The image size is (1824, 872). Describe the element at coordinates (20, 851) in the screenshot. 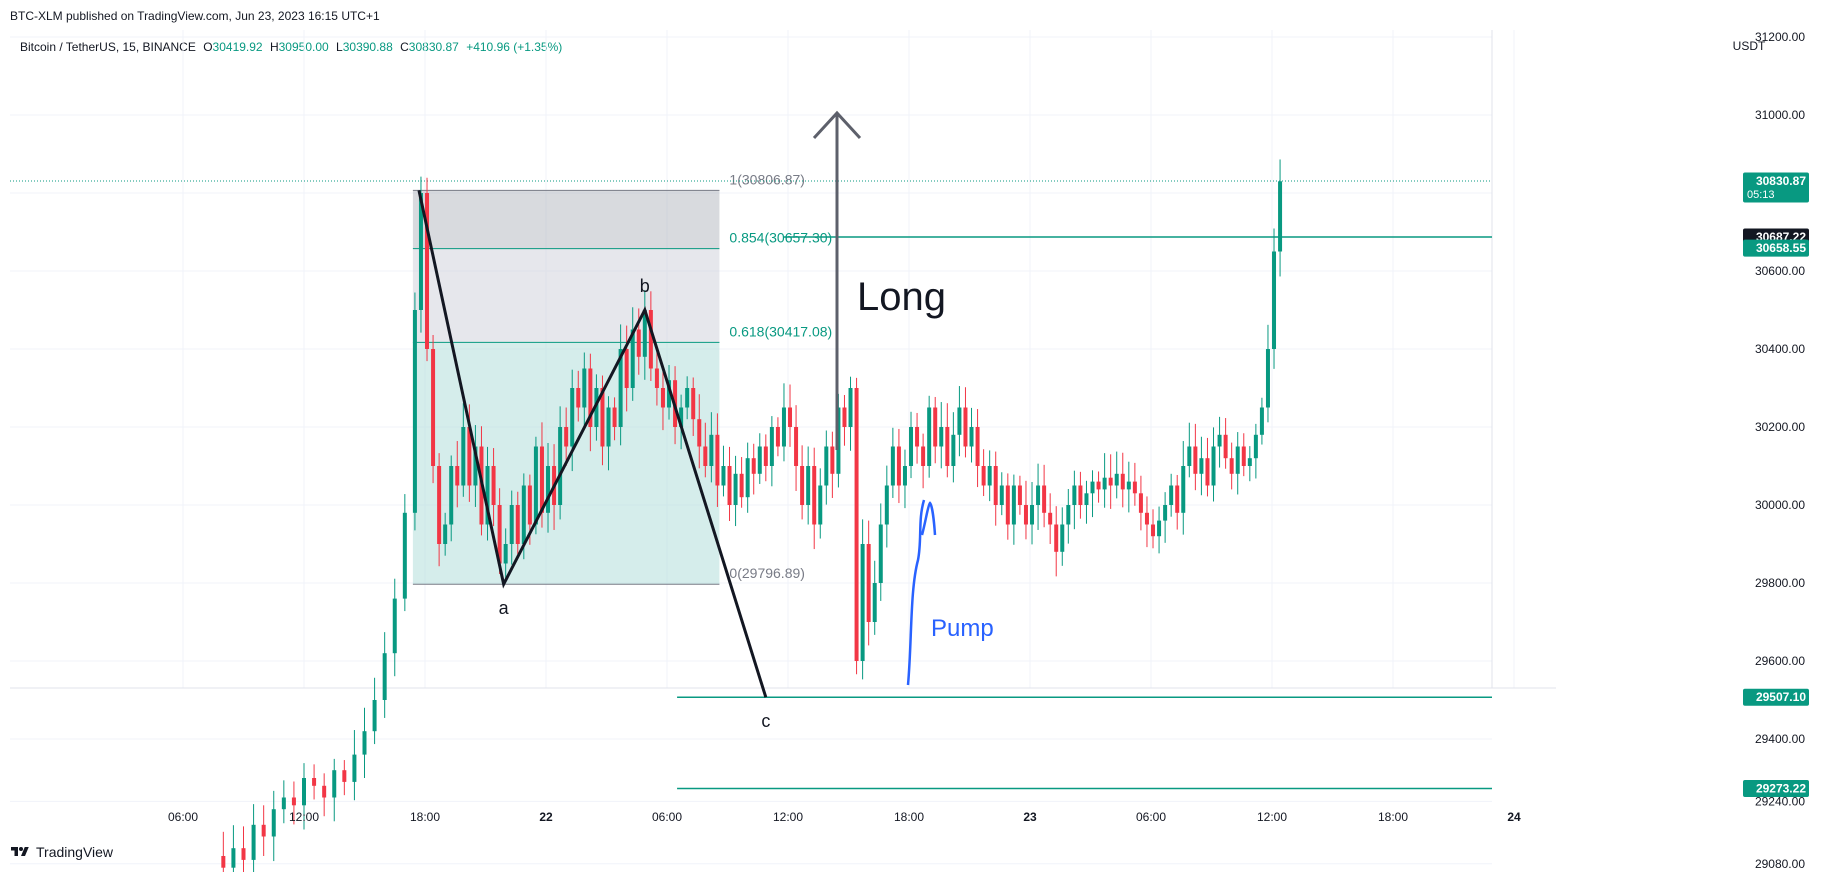

I see `tradingview-logo-icon` at that location.